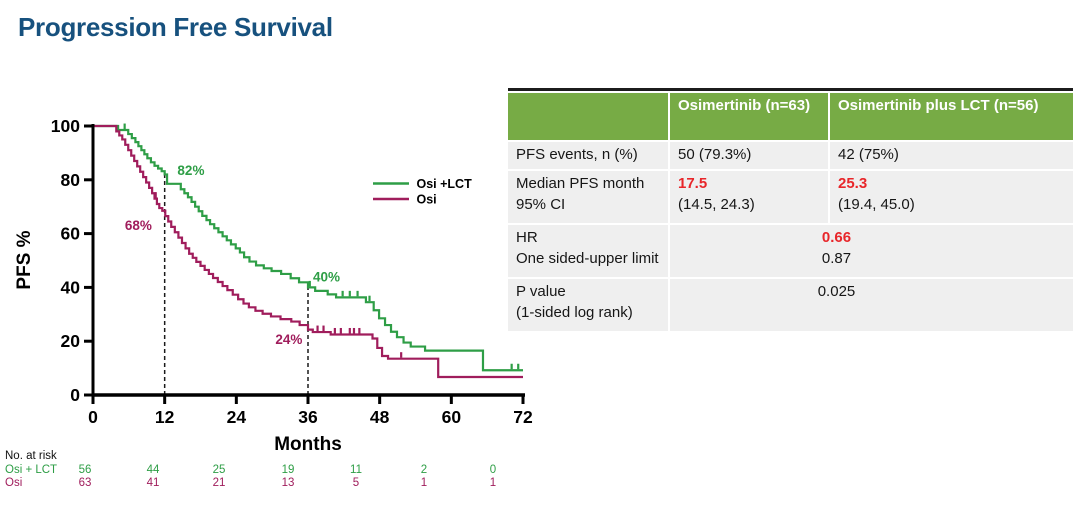  What do you see at coordinates (71, 341) in the screenshot?
I see `y-tick-label: 20` at bounding box center [71, 341].